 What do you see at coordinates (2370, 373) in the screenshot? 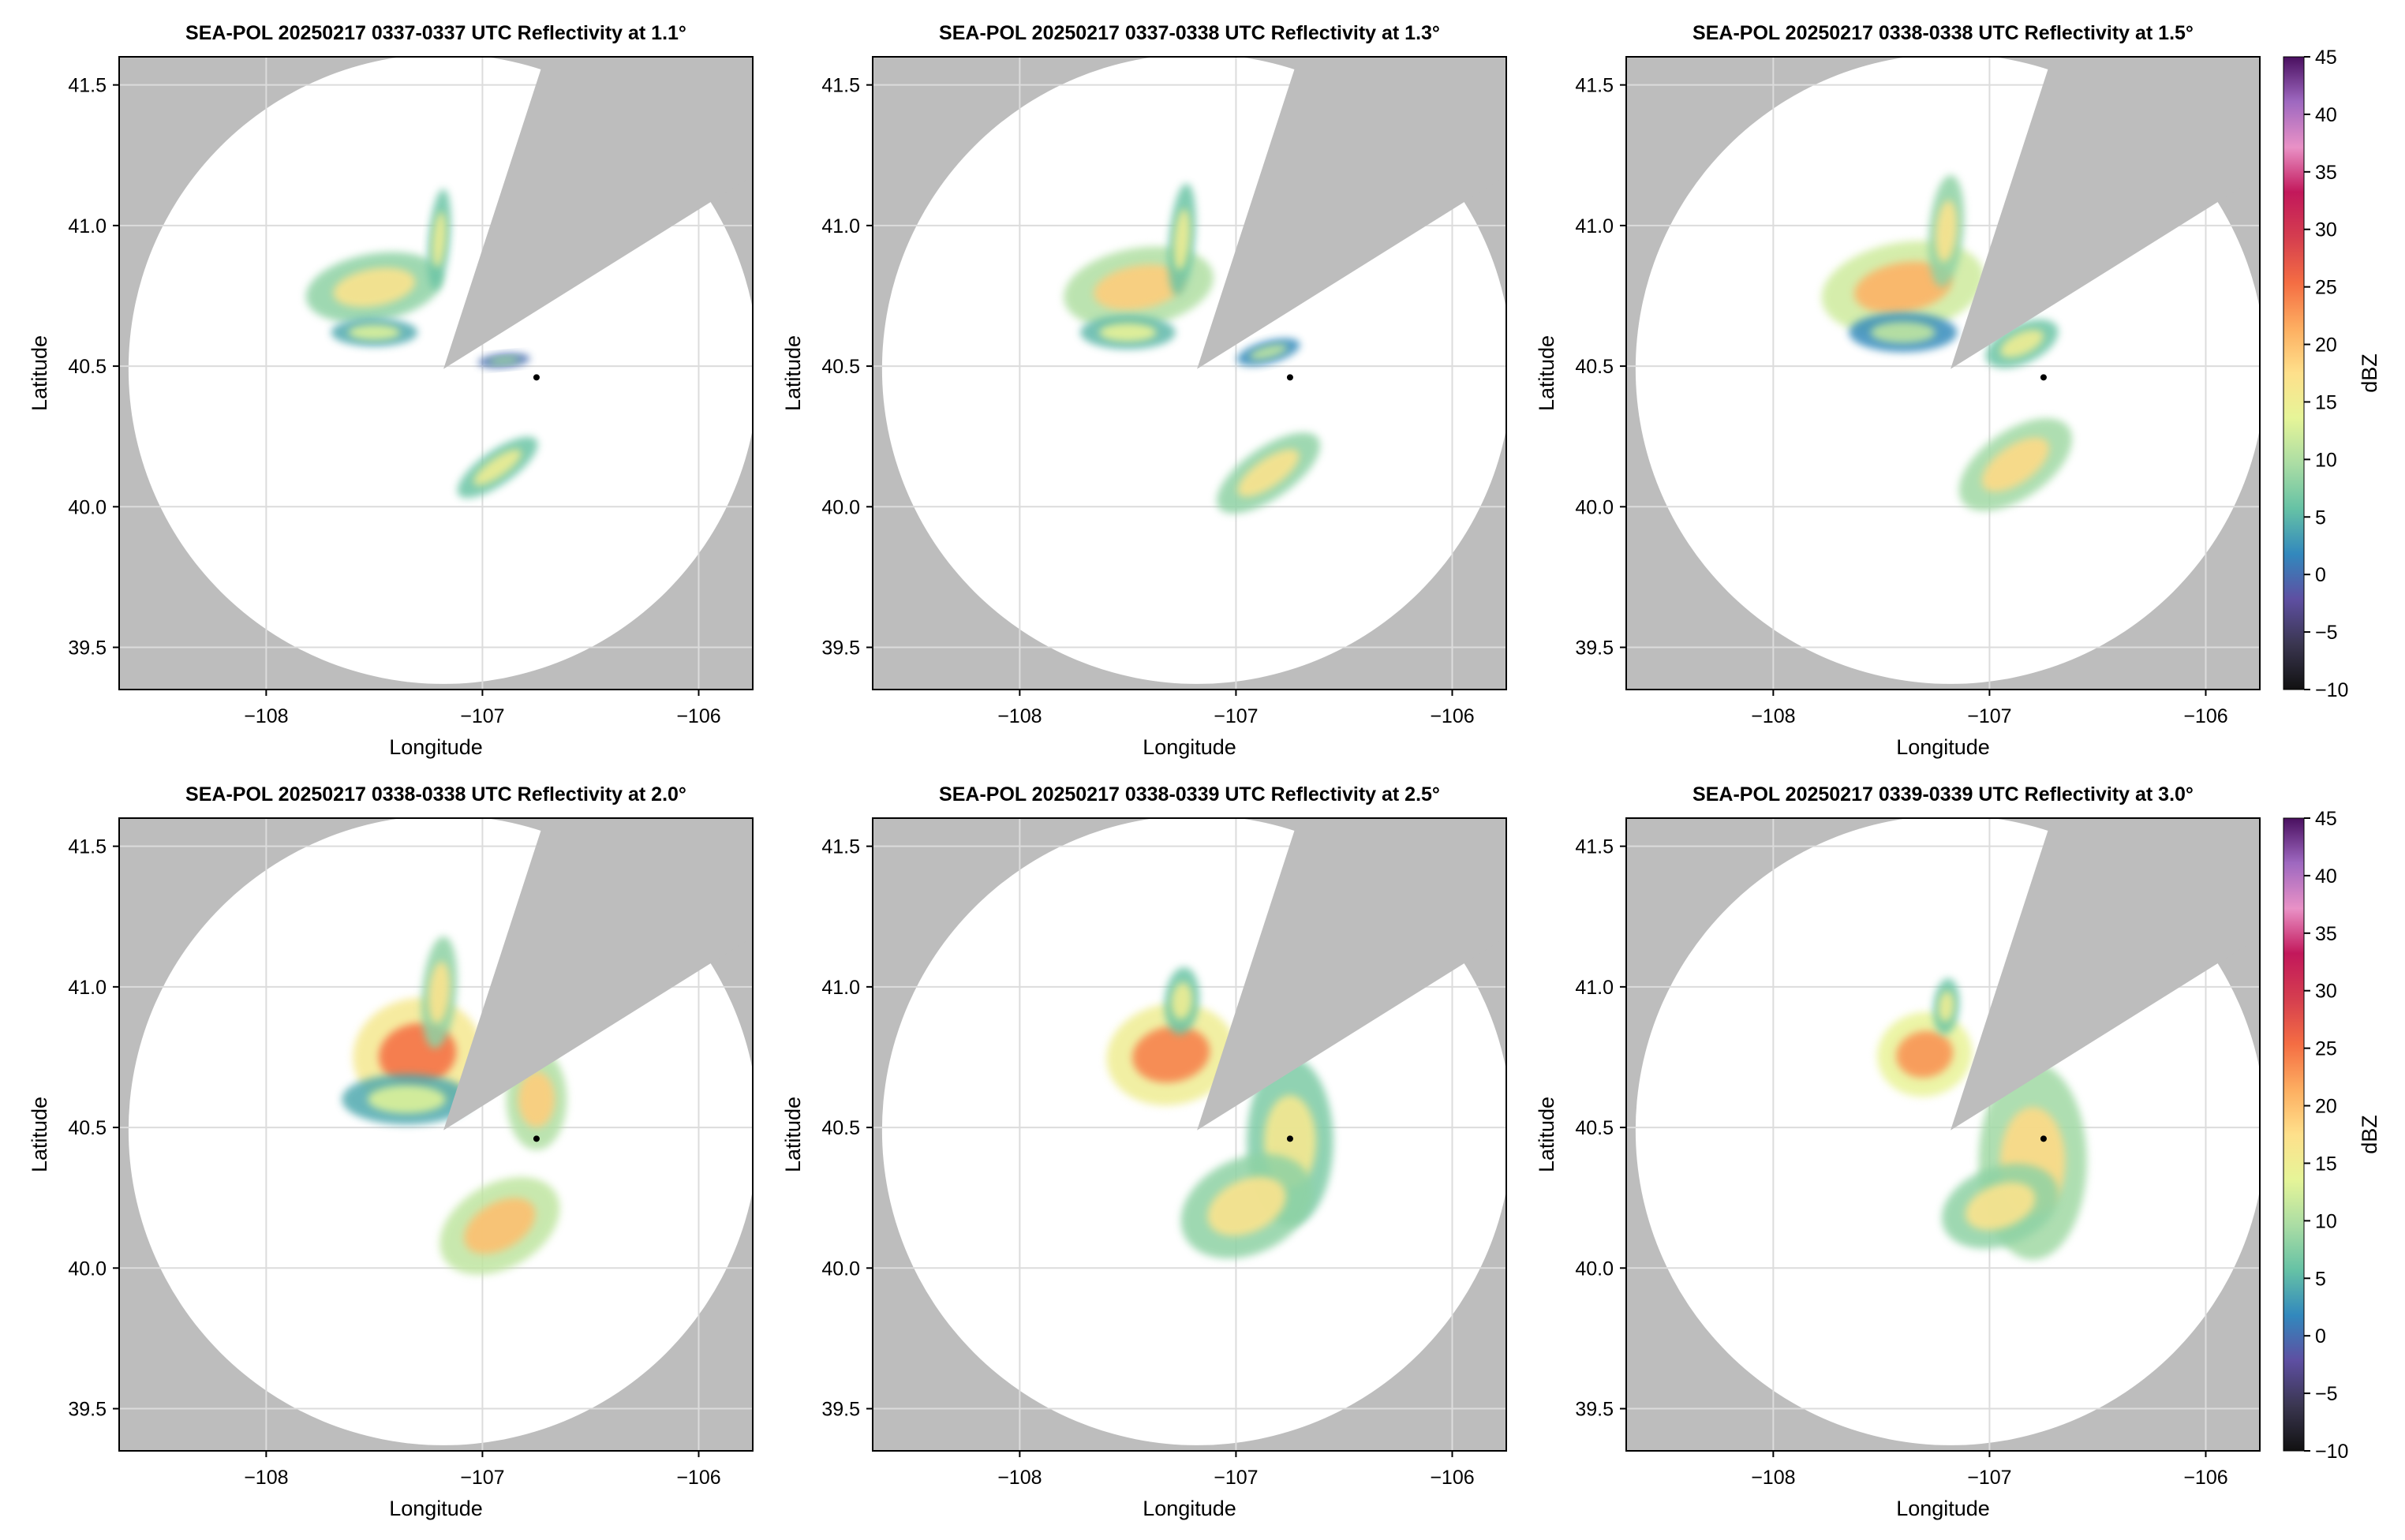
I see `colorbar-label: dBZ` at bounding box center [2370, 373].